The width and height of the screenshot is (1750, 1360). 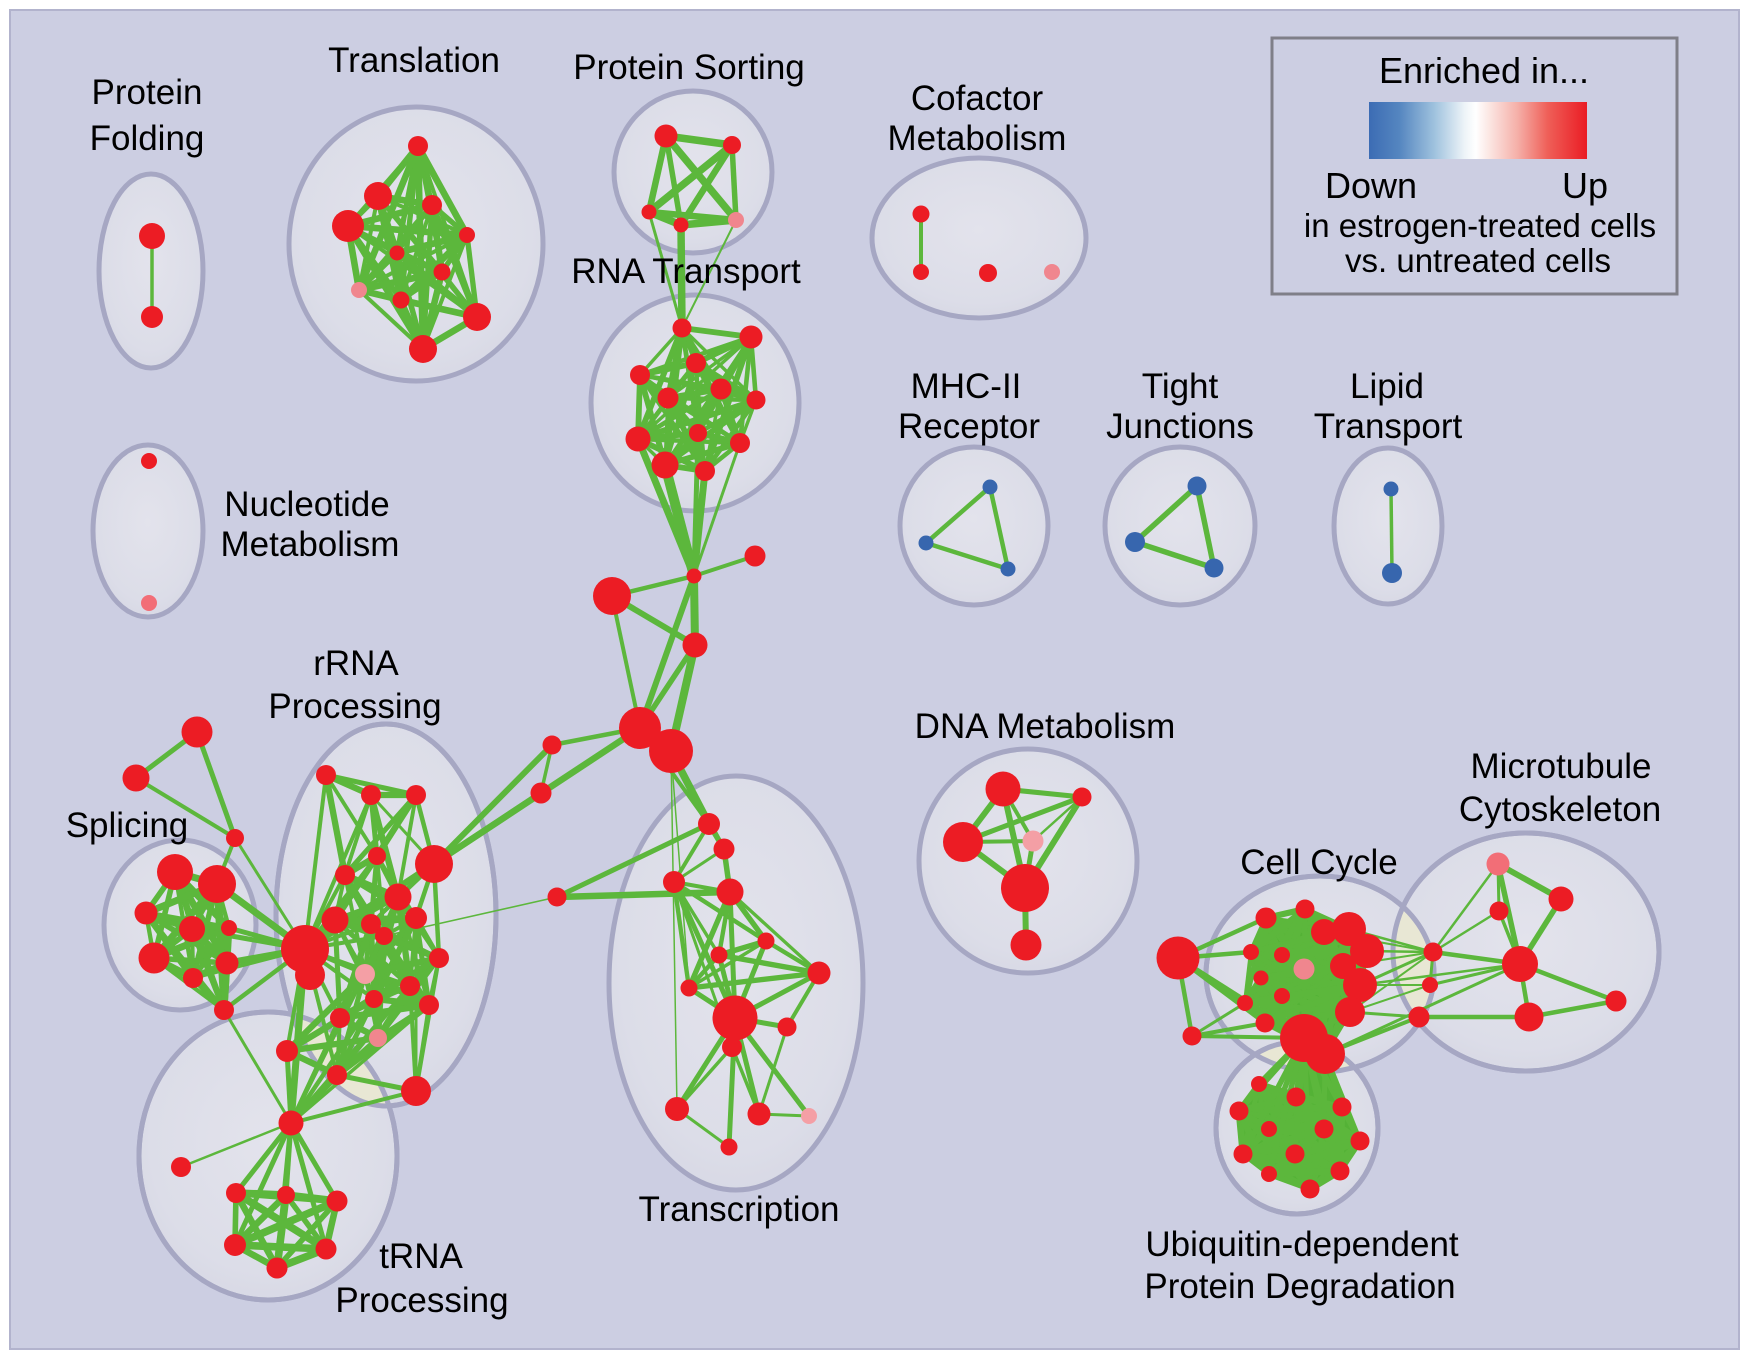 I want to click on svg-text: Folding, so click(x=147, y=138).